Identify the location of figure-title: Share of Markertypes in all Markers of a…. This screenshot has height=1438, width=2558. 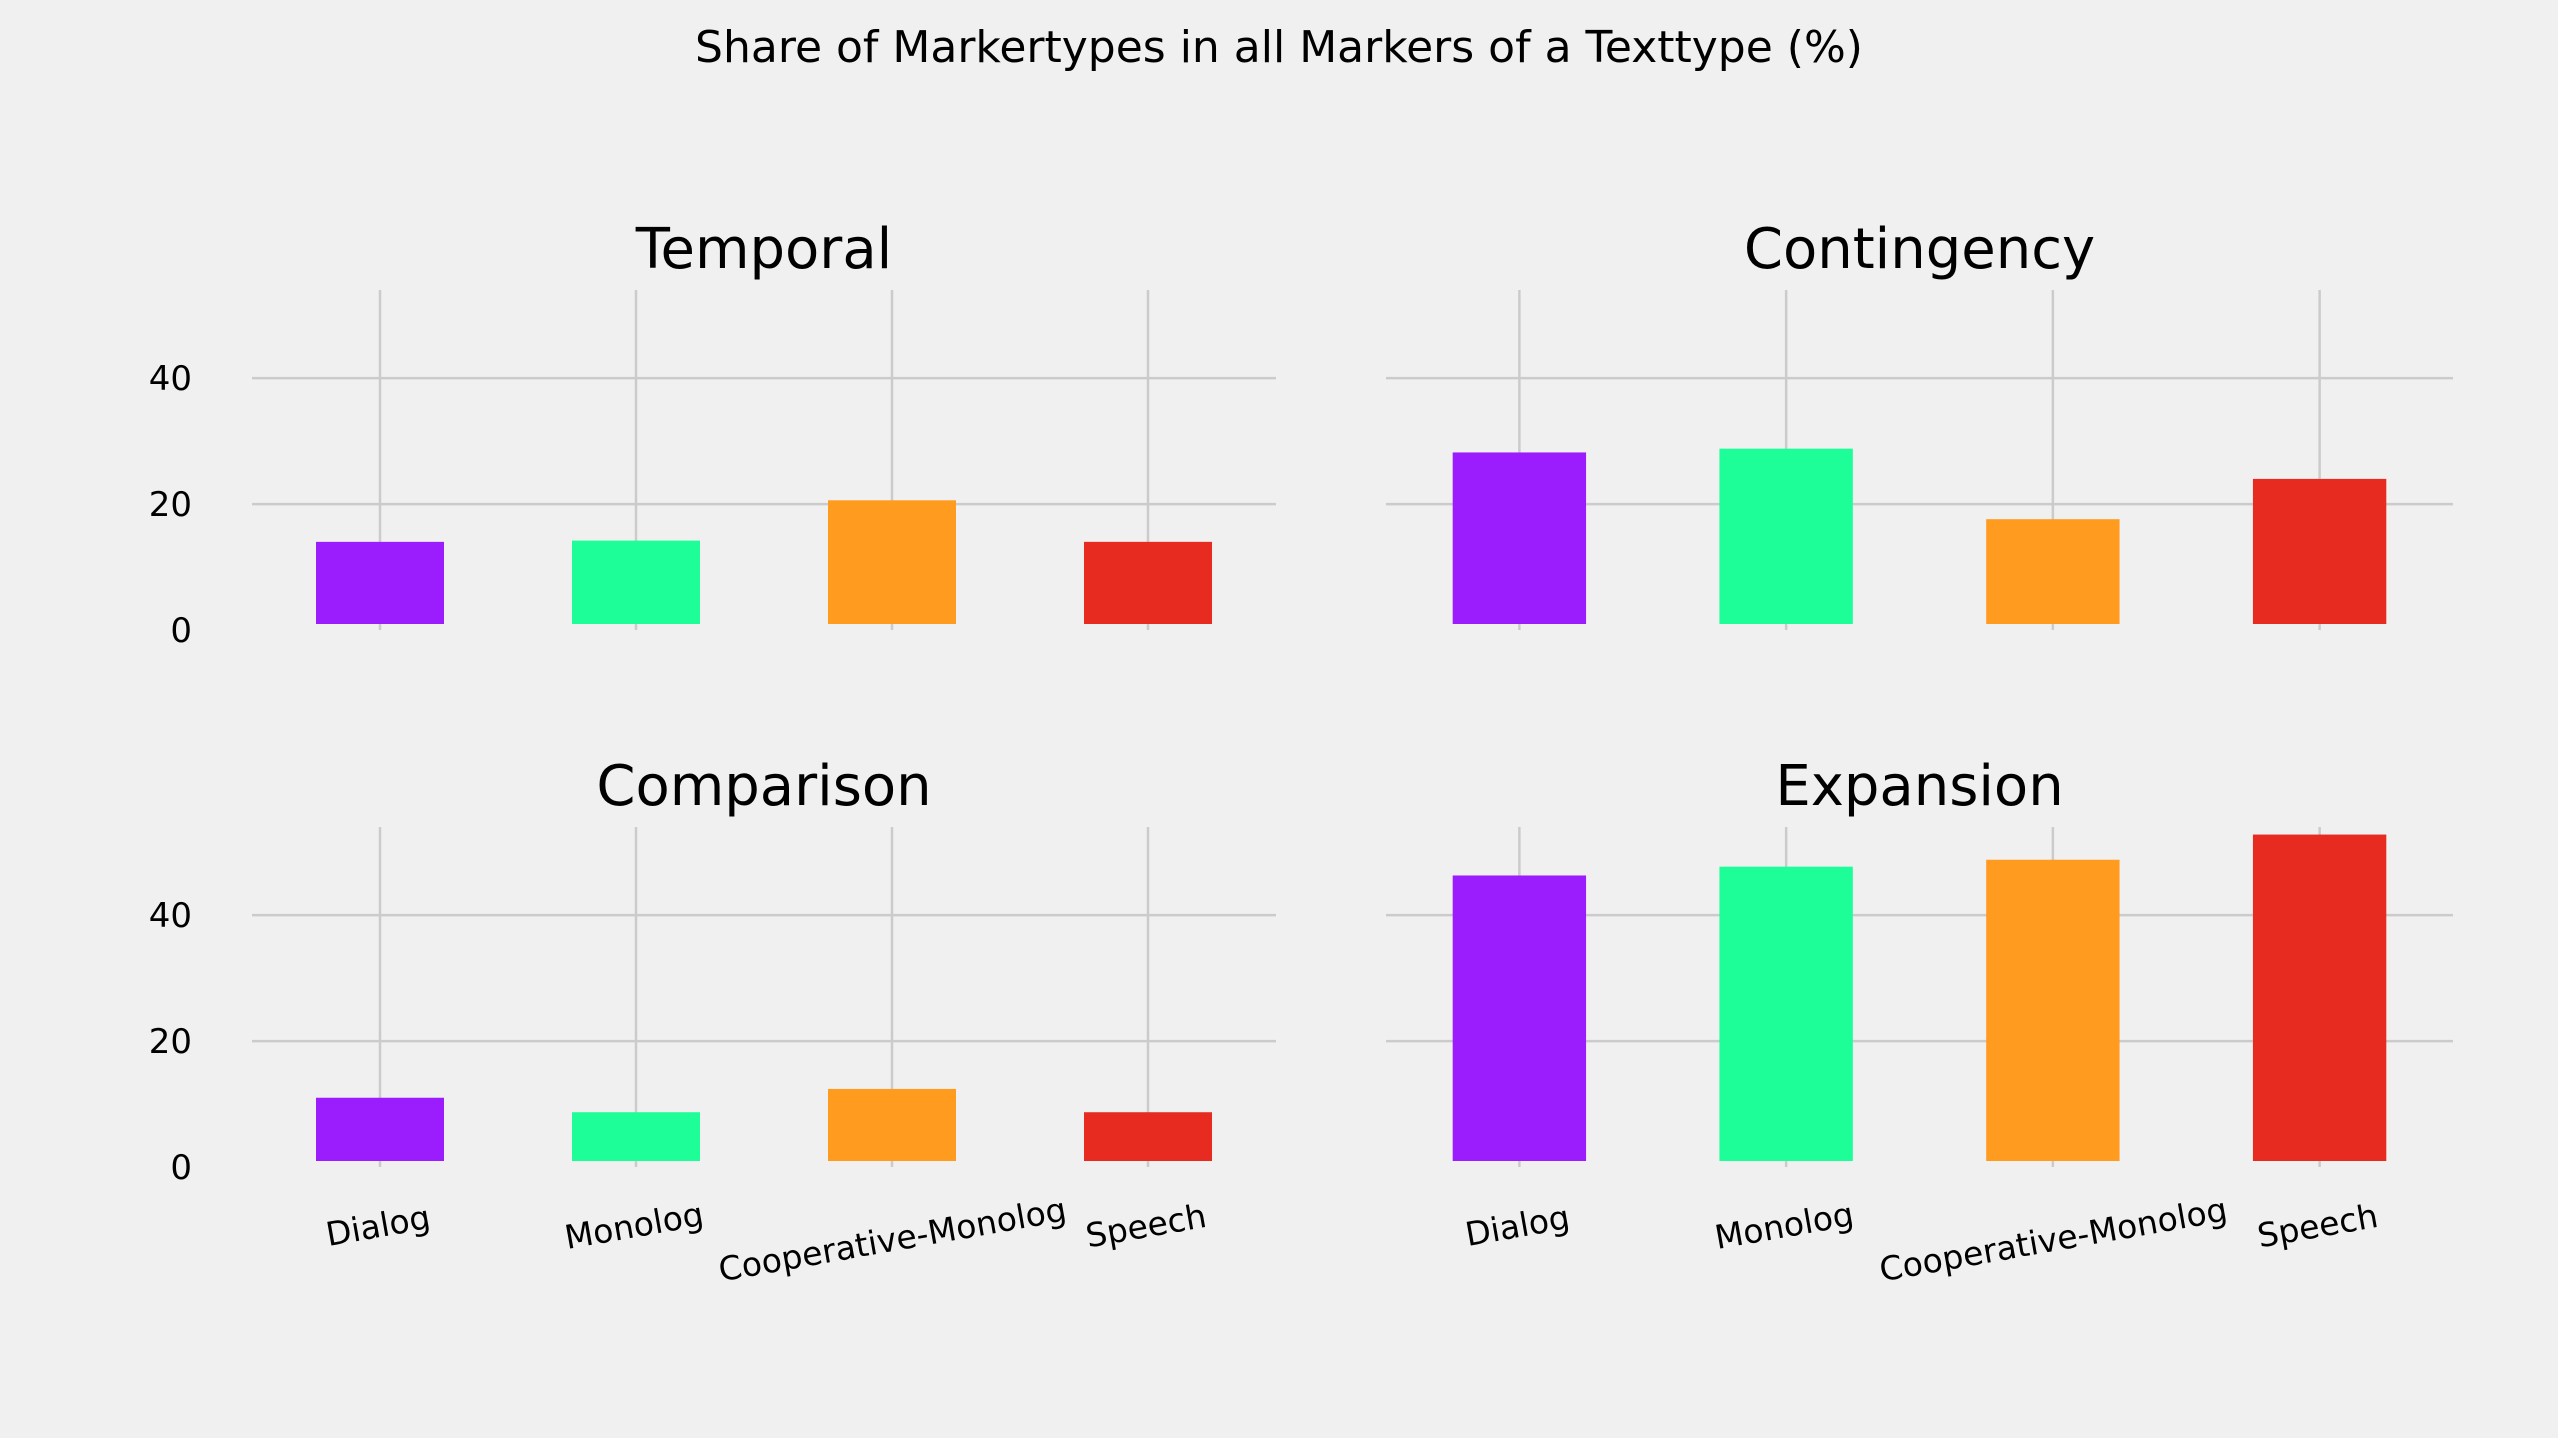
(1279, 47).